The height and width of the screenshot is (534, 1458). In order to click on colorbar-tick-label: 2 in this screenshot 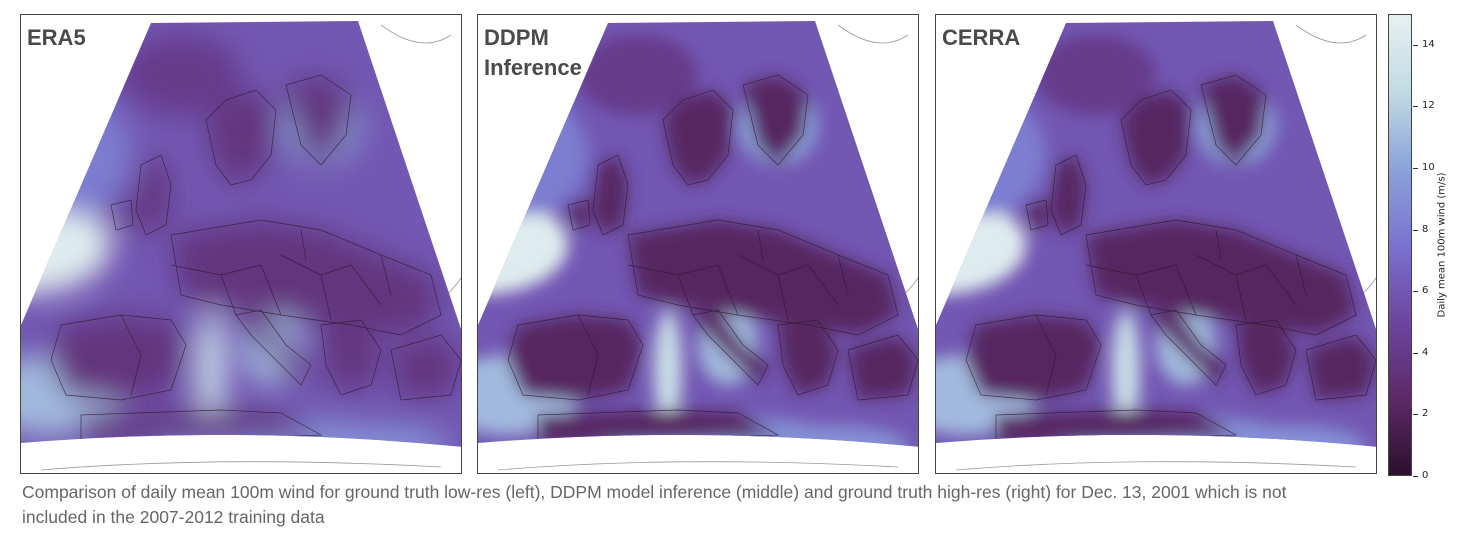, I will do `click(1425, 414)`.